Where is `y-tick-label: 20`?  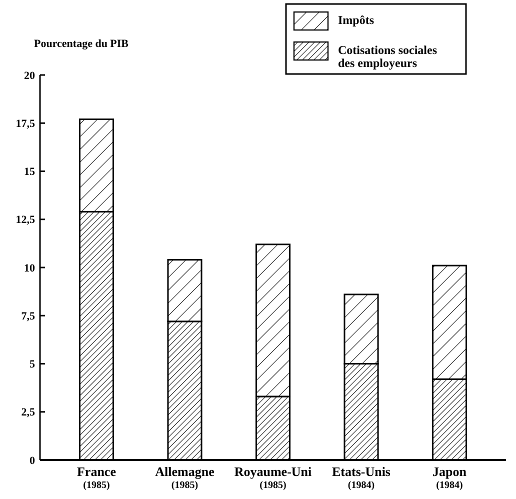
y-tick-label: 20 is located at coordinates (30, 76).